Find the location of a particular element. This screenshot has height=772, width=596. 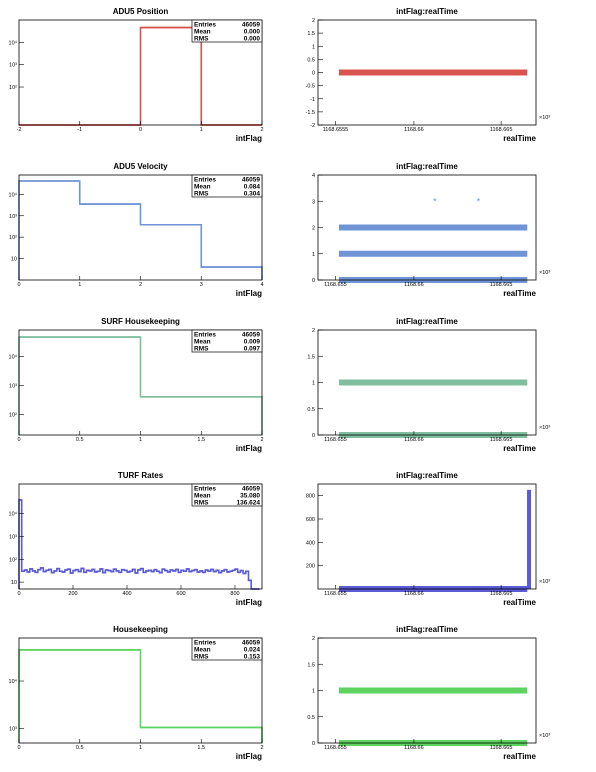

x-tick-label: 1168.6555 is located at coordinates (336, 130).